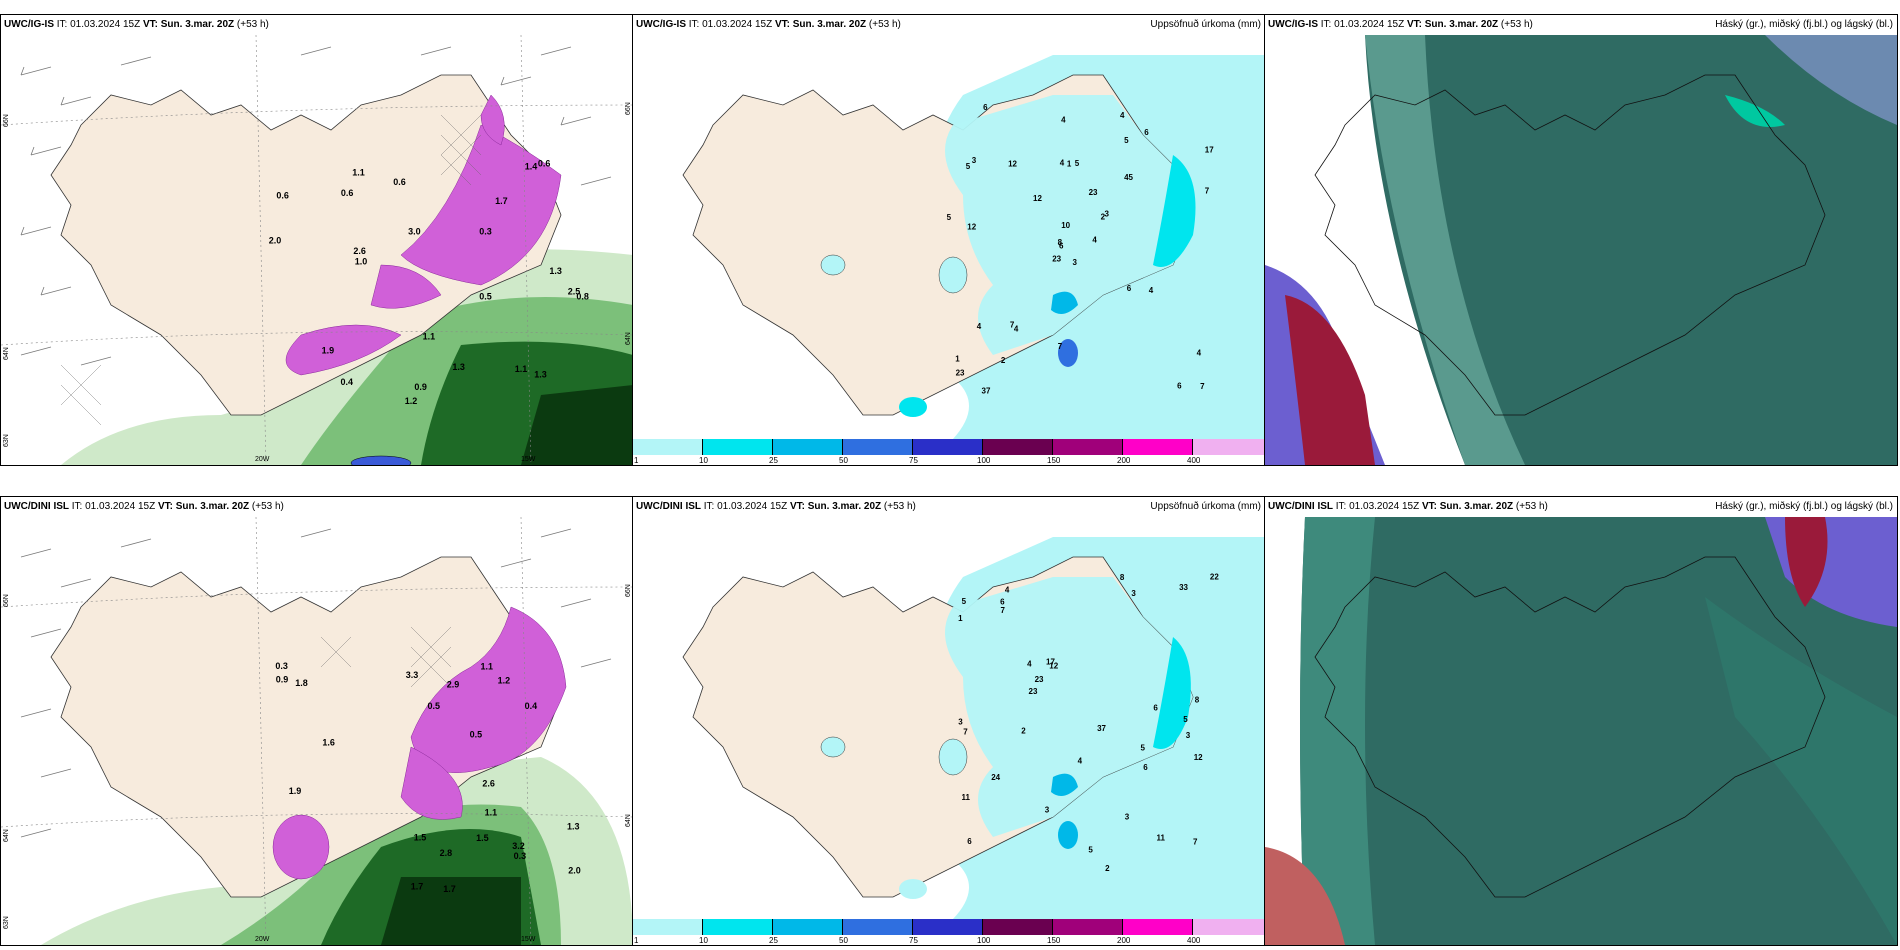 The width and height of the screenshot is (1900, 950). Describe the element at coordinates (316, 683) in the screenshot. I see `wind-barbs` at that location.